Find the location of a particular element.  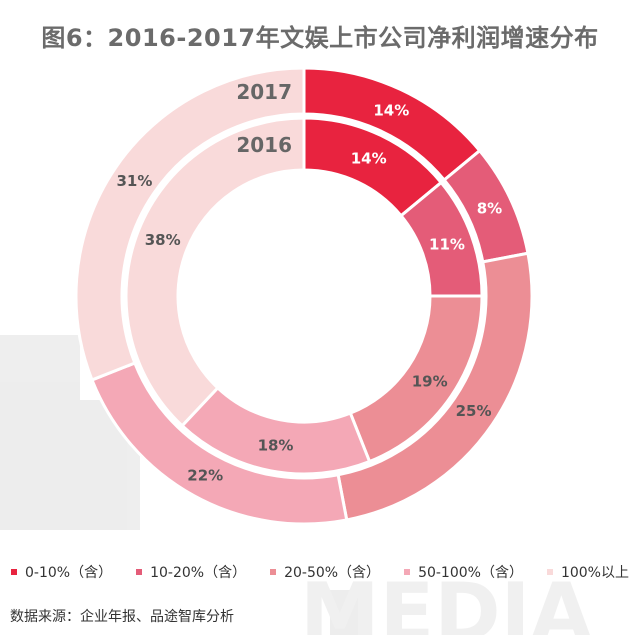

legend-item-3: 50-100%（含） is located at coordinates (463, 572).